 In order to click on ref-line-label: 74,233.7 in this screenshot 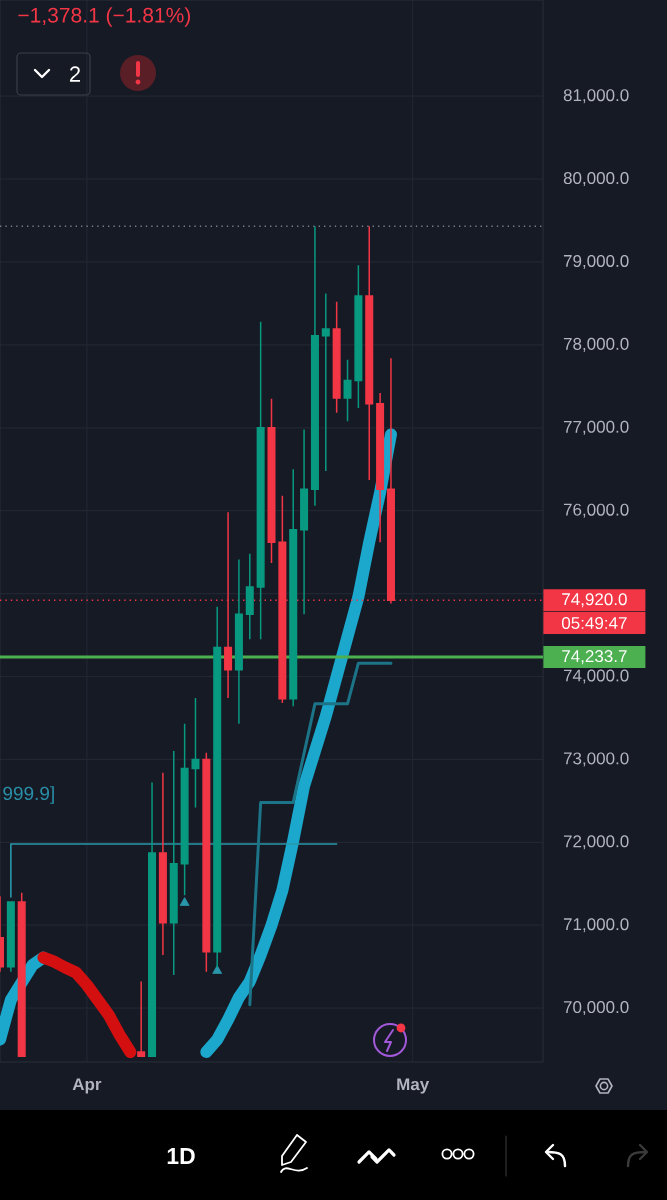, I will do `click(594, 657)`.